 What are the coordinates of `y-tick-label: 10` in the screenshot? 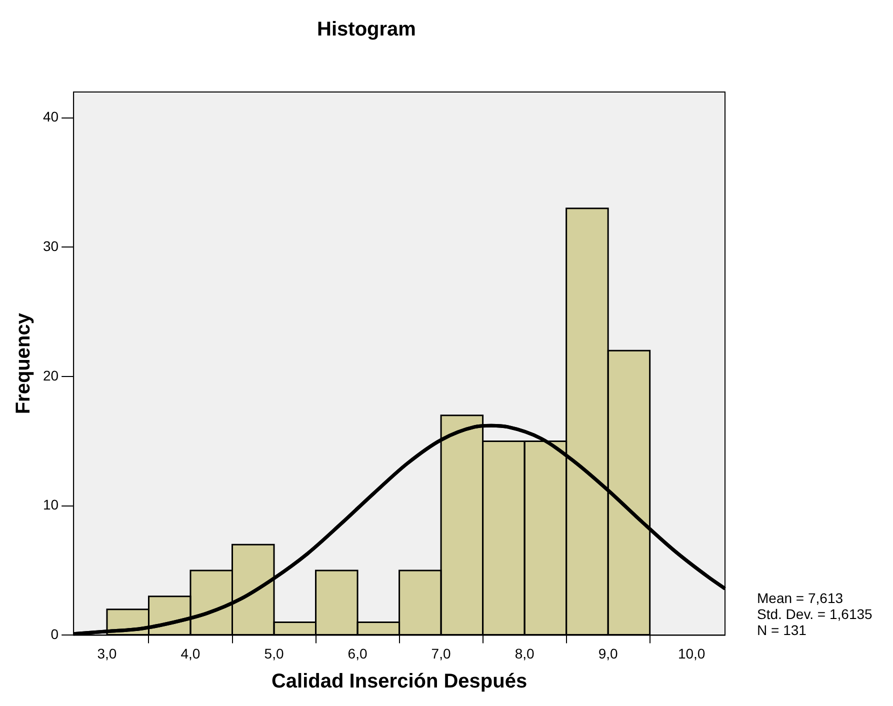 It's located at (50, 504).